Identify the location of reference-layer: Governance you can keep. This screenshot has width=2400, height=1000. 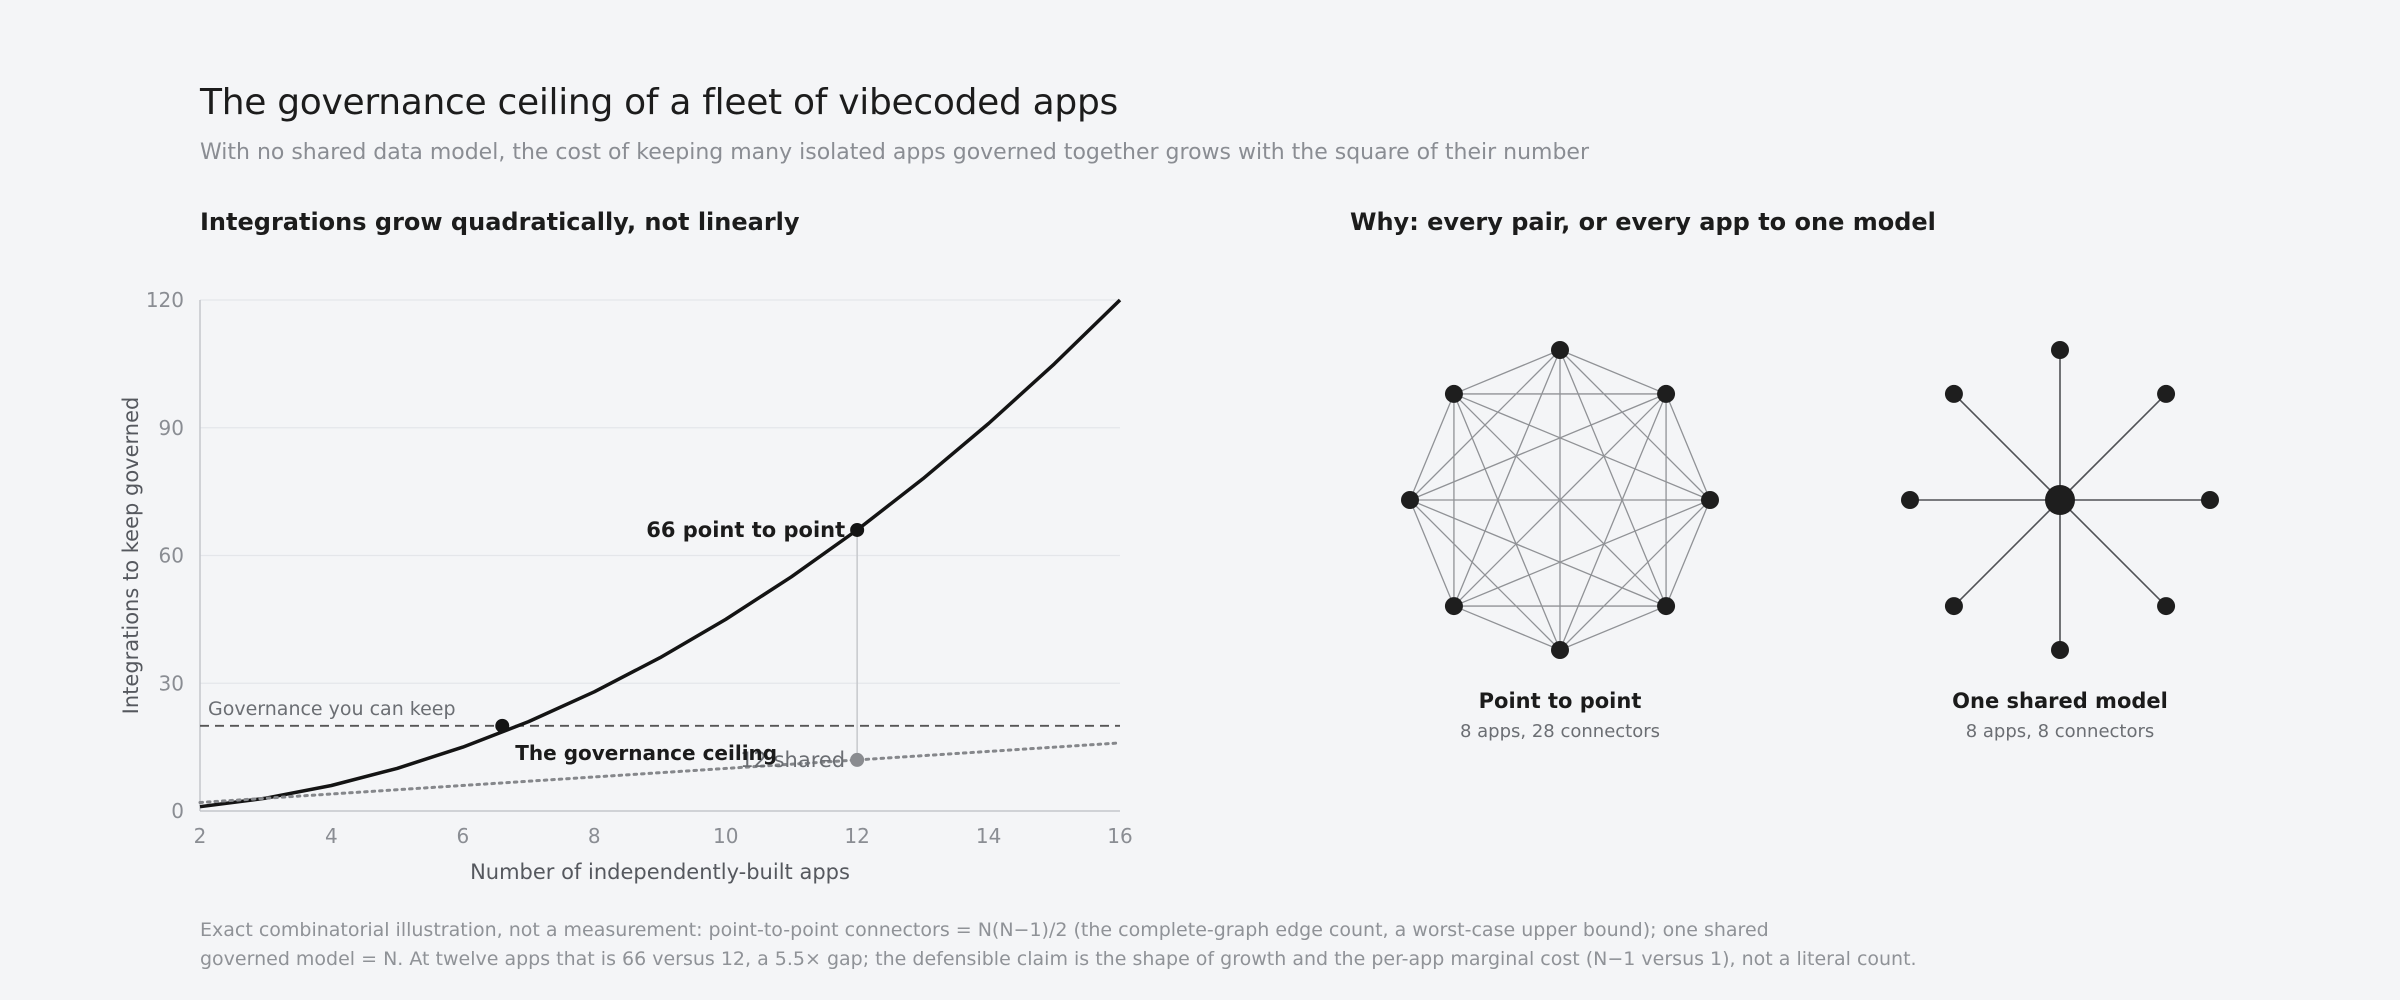
(660, 712).